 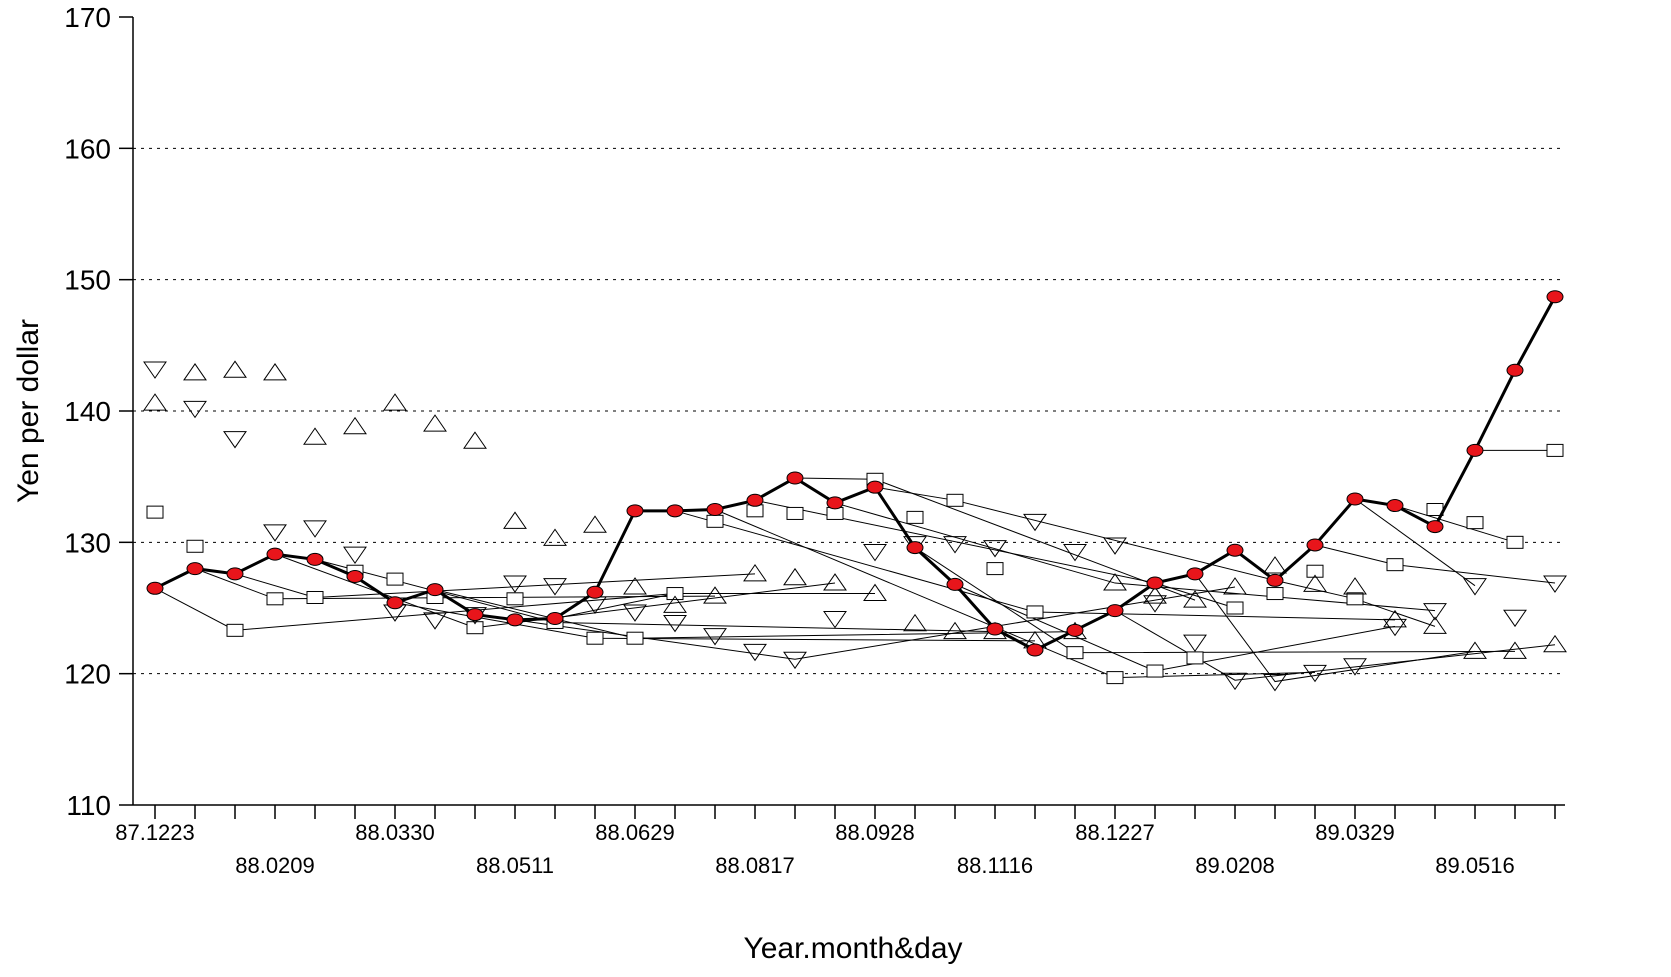 I want to click on x-tick-label-88.0330: 88.0330, so click(x=395, y=832).